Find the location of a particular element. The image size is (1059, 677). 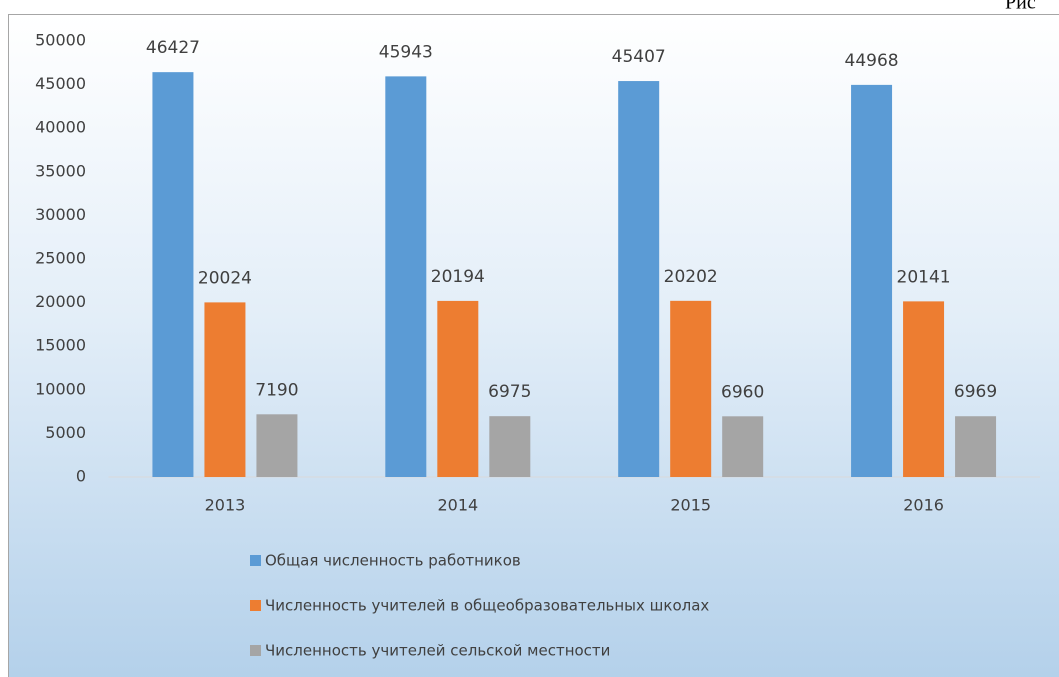

value-label: 20141 is located at coordinates (924, 277).